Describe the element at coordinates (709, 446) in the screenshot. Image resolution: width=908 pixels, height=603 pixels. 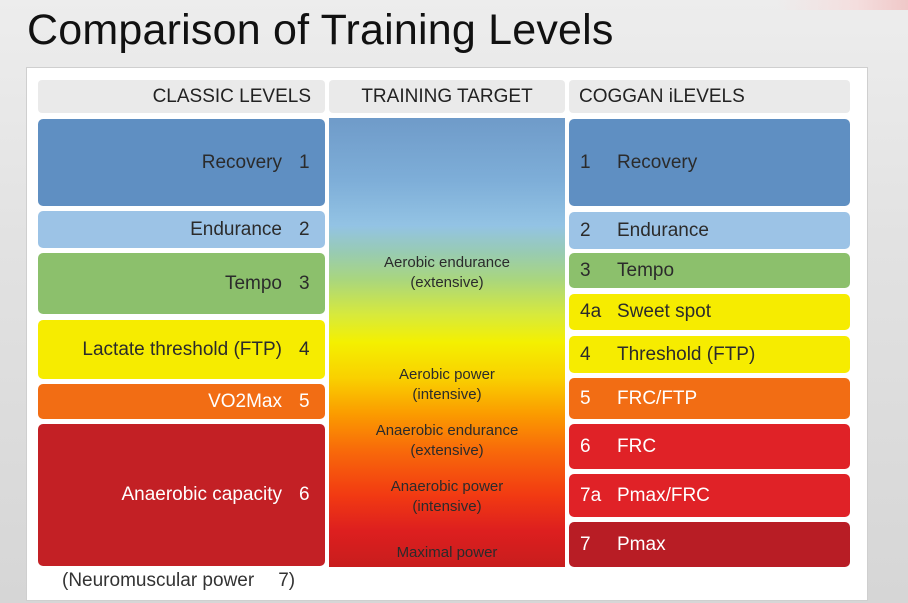
I see `coggan-level-frc: 6 FRC` at that location.